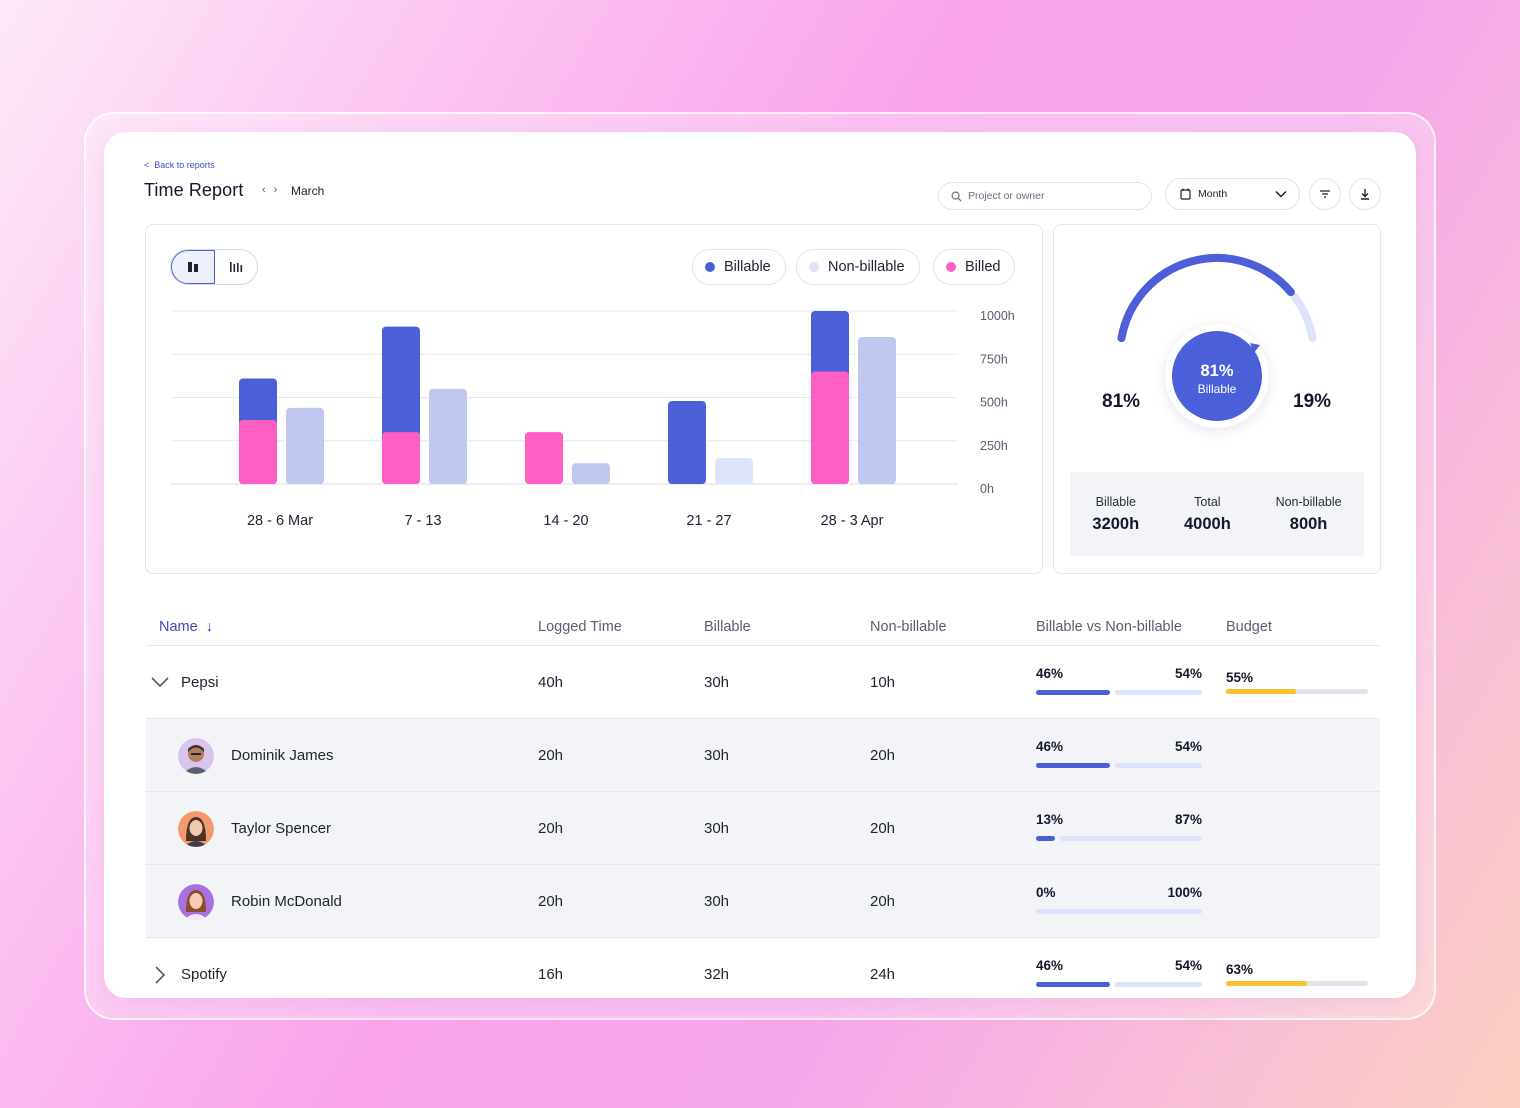 The image size is (1520, 1108). Describe the element at coordinates (1053, 196) in the screenshot. I see `search-input` at that location.